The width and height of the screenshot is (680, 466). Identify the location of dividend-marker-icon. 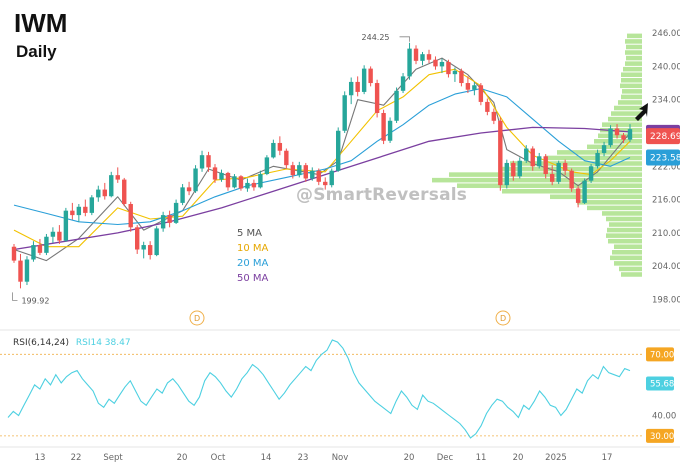
(503, 318).